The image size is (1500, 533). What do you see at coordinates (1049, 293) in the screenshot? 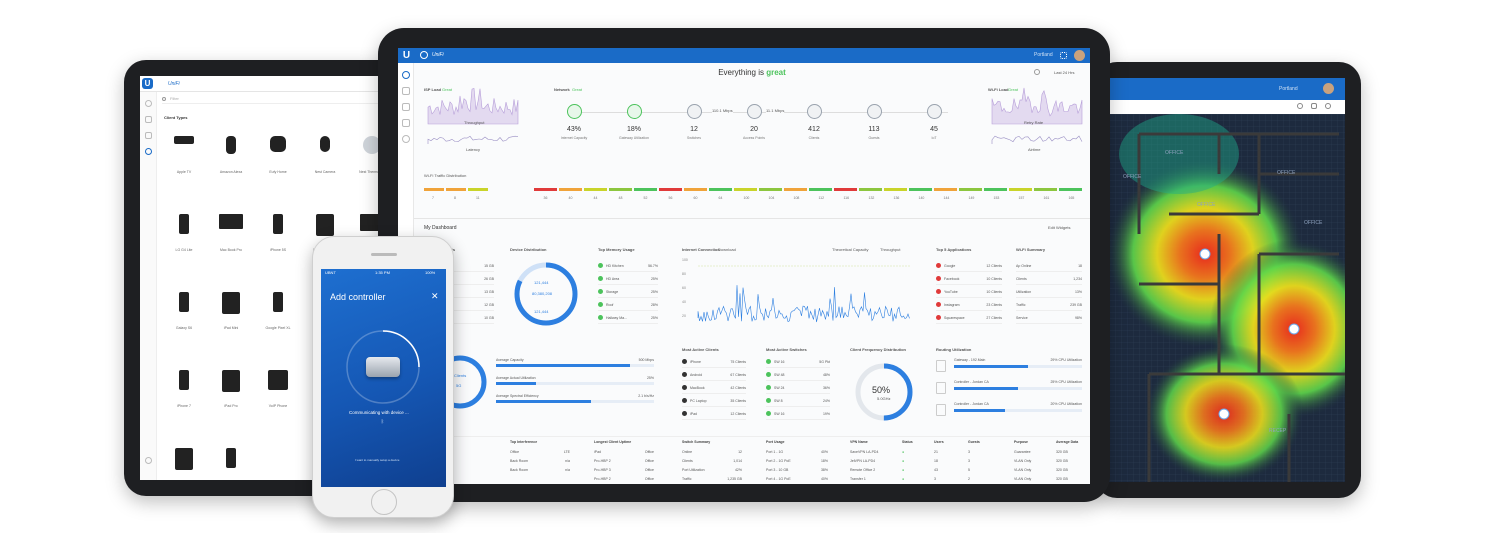
I see `list-item: Utilization 13%` at bounding box center [1049, 293].